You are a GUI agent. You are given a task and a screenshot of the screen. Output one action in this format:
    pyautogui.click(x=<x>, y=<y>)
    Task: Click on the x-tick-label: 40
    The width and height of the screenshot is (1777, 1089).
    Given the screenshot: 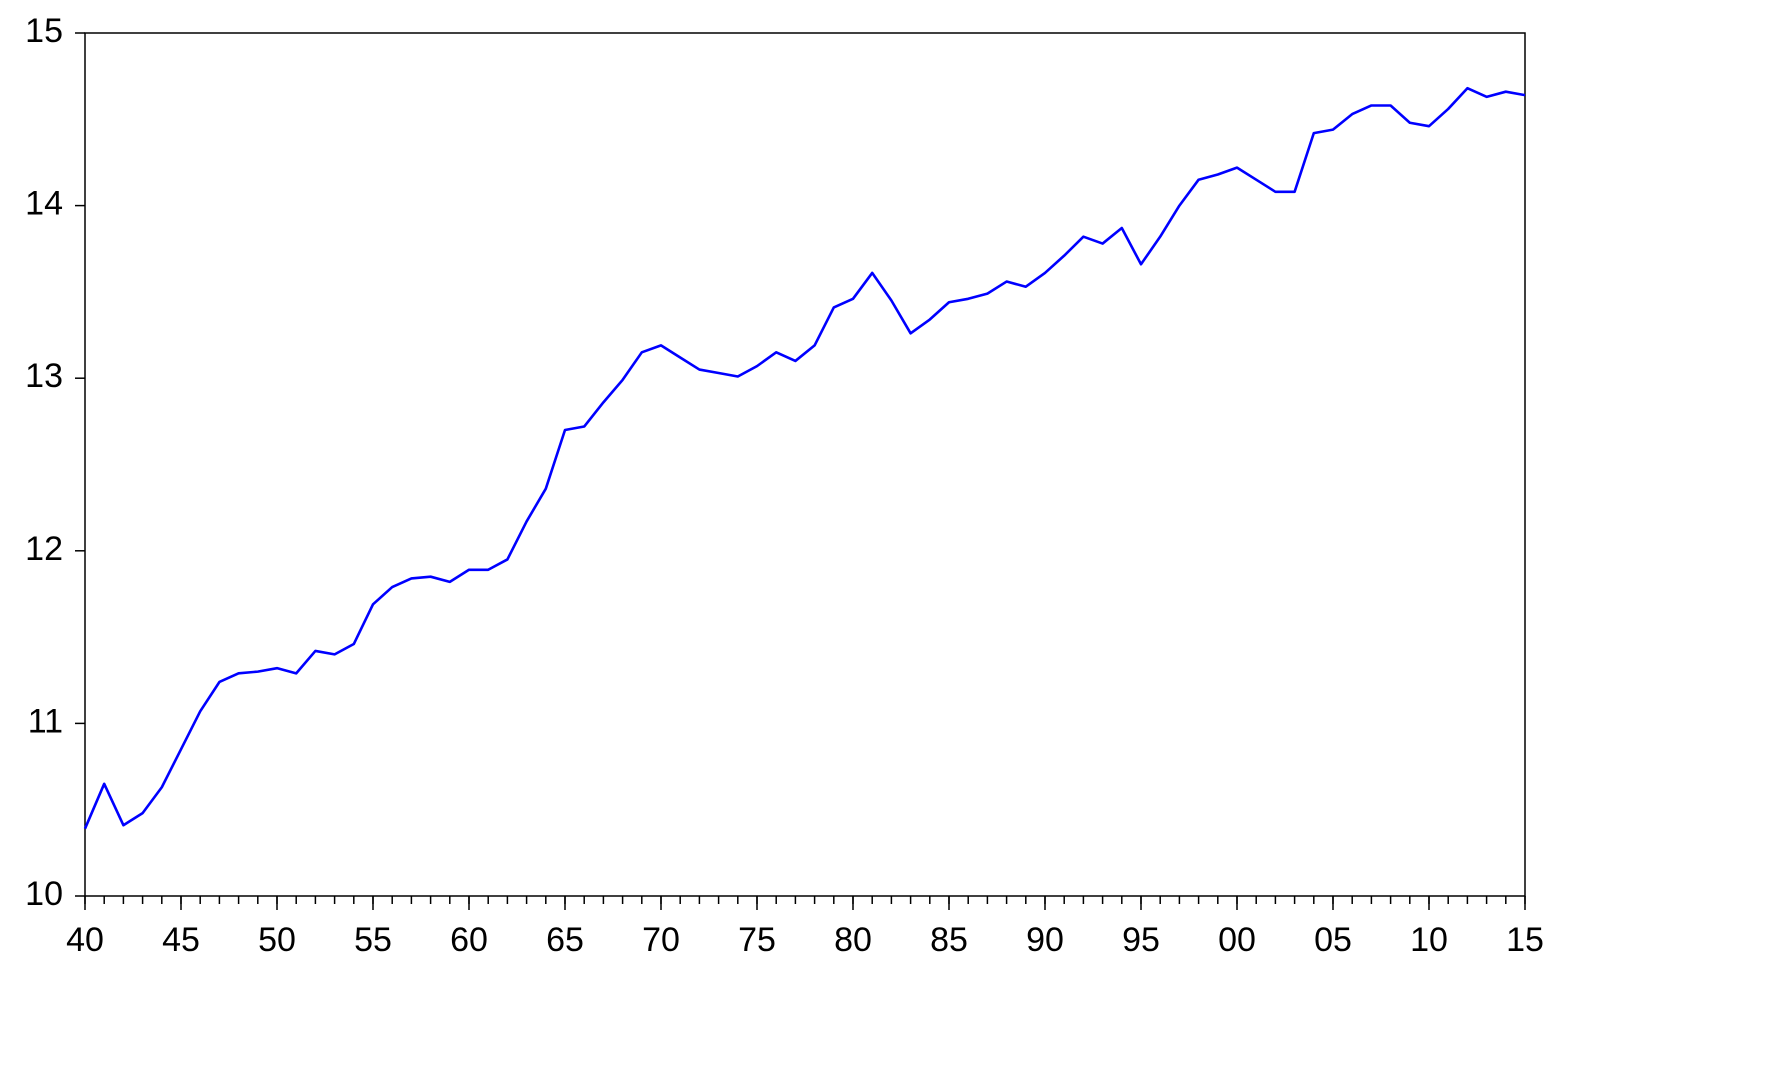 What is the action you would take?
    pyautogui.click(x=85, y=940)
    